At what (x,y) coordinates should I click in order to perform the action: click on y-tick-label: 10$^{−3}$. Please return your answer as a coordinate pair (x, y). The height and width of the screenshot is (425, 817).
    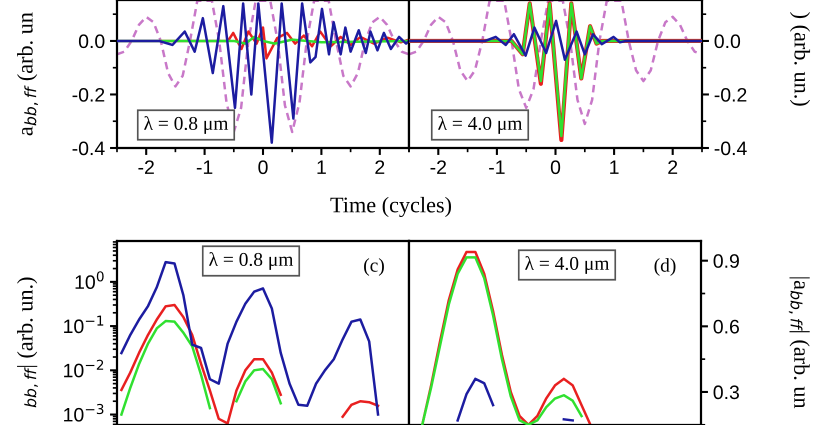
    Looking at the image, I should click on (84, 413).